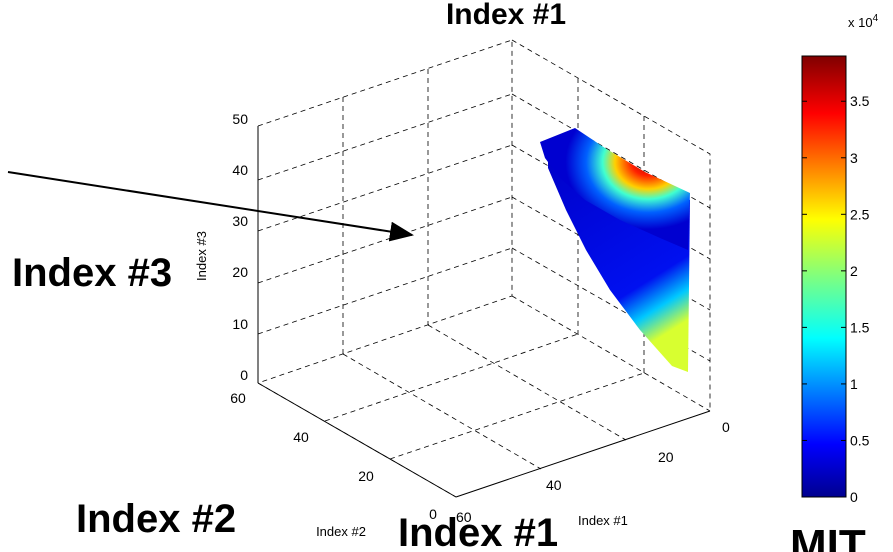 This screenshot has width=893, height=552. Describe the element at coordinates (593, 472) in the screenshot. I see `x-tick-labels: 0 20 40 60` at that location.